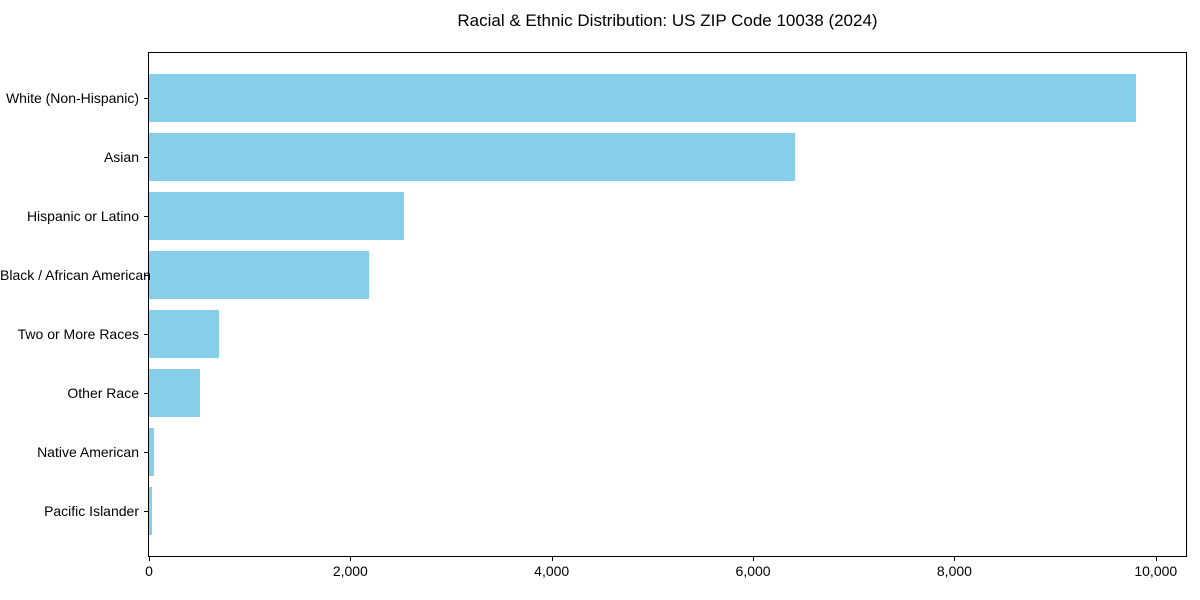 Image resolution: width=1200 pixels, height=600 pixels. Describe the element at coordinates (82, 215) in the screenshot. I see `y-tick-label: Hispanic or Latino` at that location.